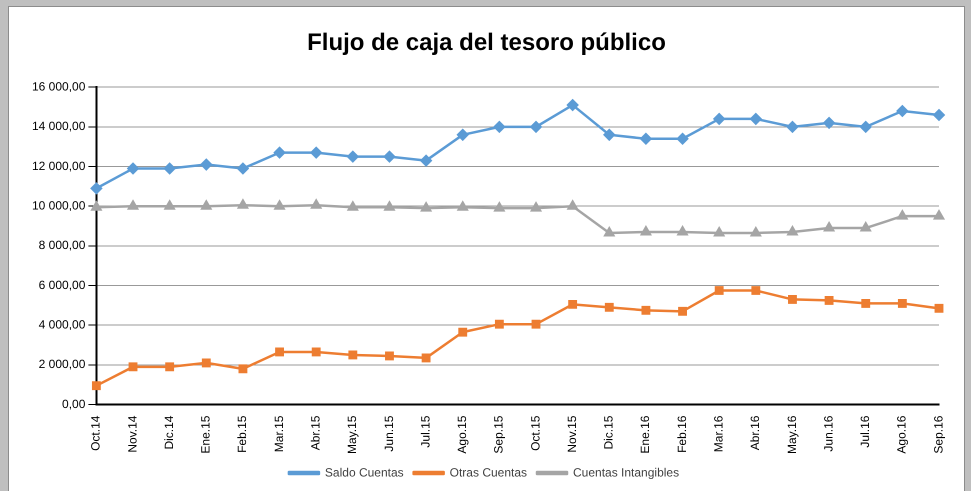 Image resolution: width=971 pixels, height=491 pixels. I want to click on legend-label: Saldo Cuentas, so click(364, 472).